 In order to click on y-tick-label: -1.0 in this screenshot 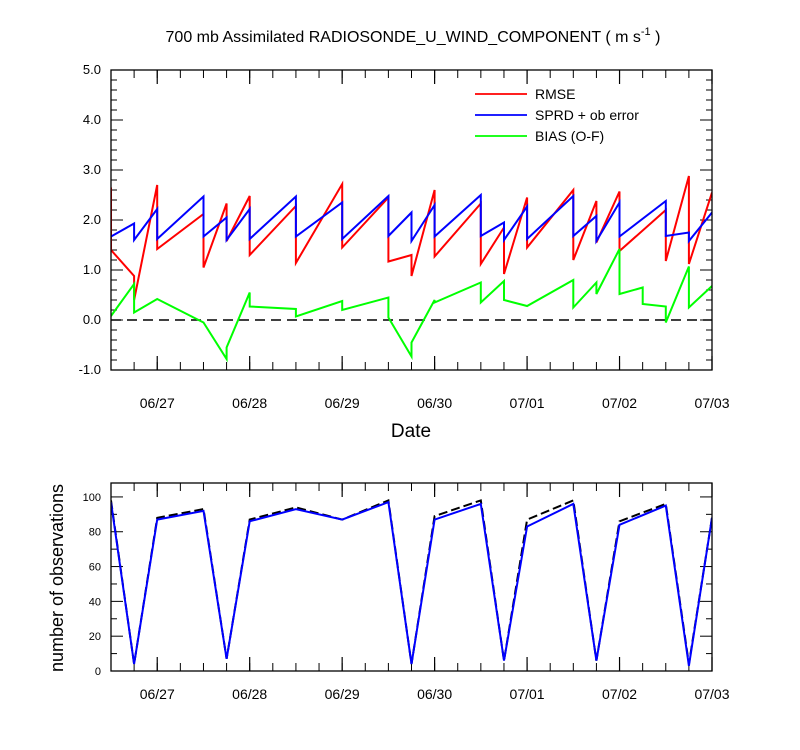, I will do `click(90, 369)`.